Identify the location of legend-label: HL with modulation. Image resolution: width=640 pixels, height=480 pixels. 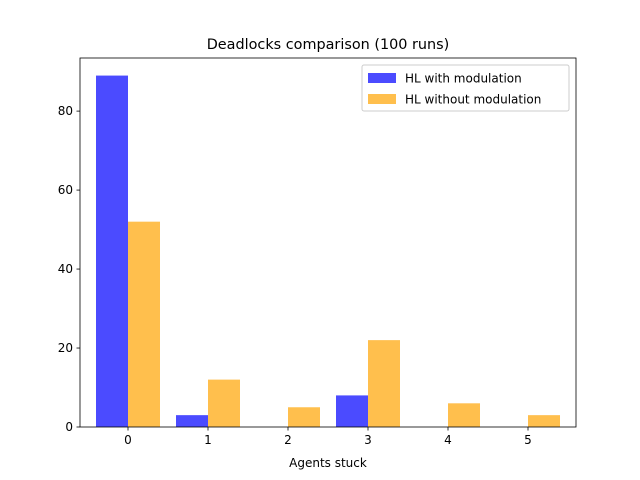
(463, 79).